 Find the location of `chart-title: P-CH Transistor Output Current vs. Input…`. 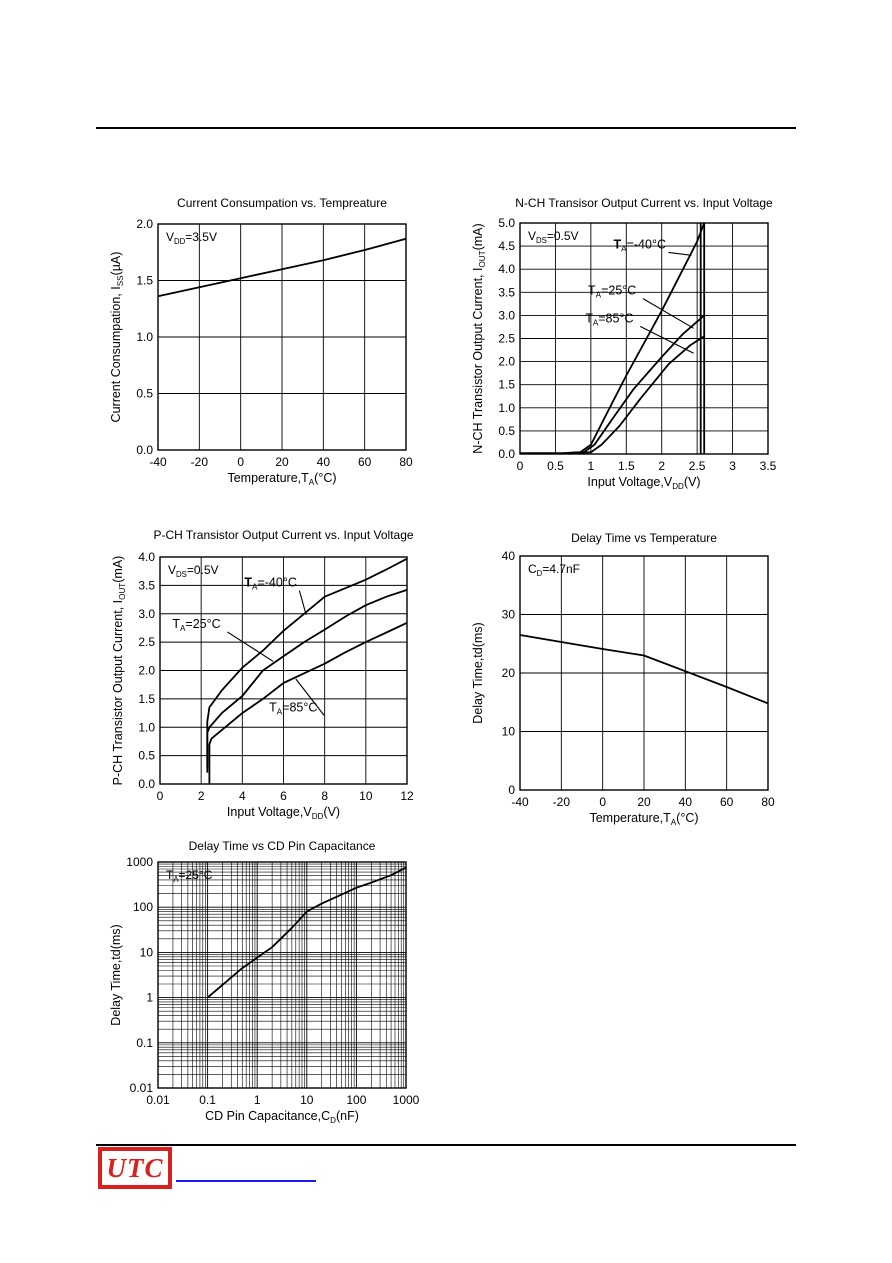

chart-title: P-CH Transistor Output Current vs. Input… is located at coordinates (283, 535).